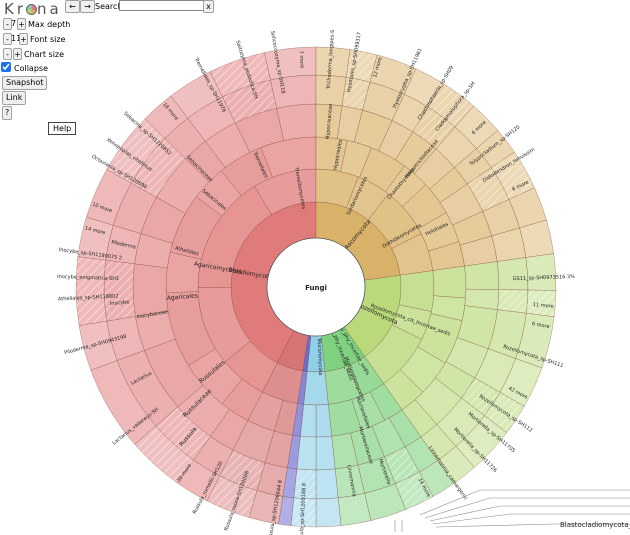 This screenshot has height=535, width=630. Describe the element at coordinates (249, 101) in the screenshot. I see `arc-basidiomycota-r4-10-hatch` at that location.